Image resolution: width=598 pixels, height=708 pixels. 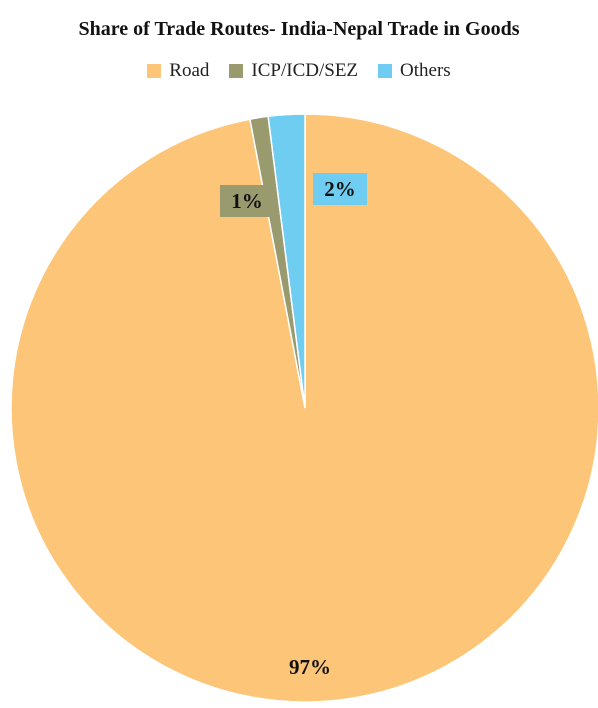 I want to click on chart-legend: Road ICP/ICD/SEZ Others, so click(x=299, y=71).